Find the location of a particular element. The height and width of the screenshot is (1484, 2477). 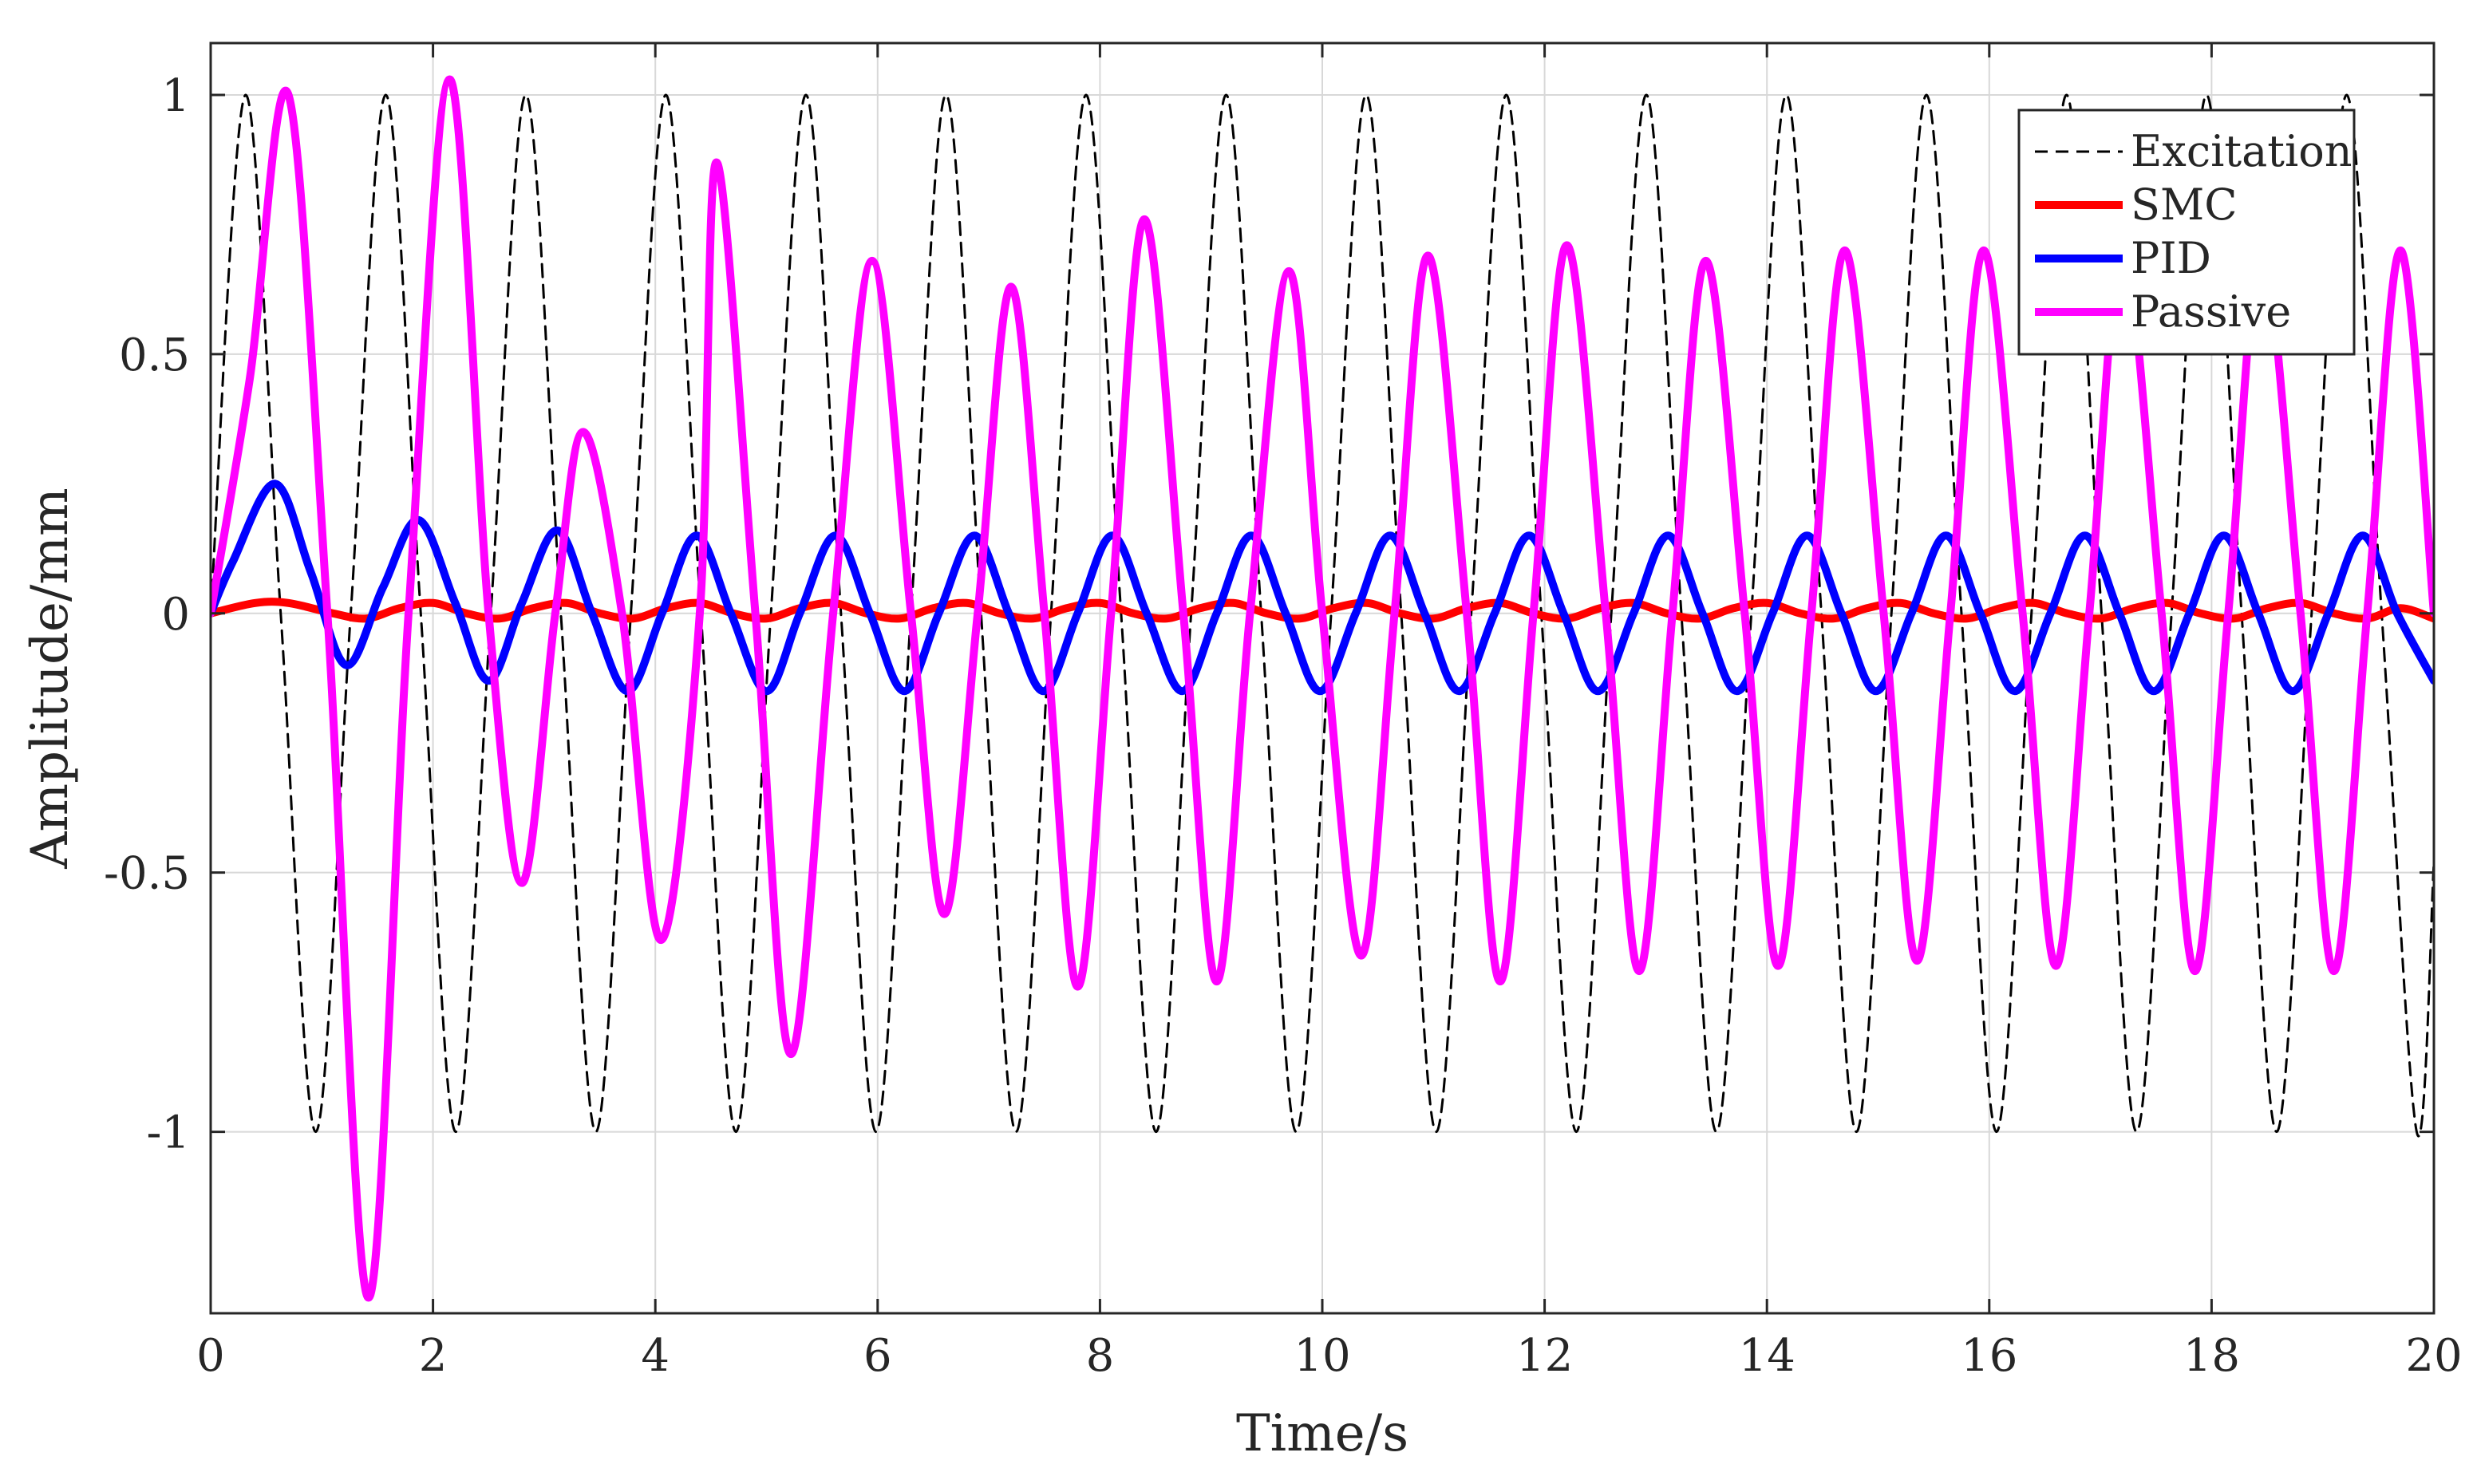

x-axis-label: Time/s is located at coordinates (1322, 1433).